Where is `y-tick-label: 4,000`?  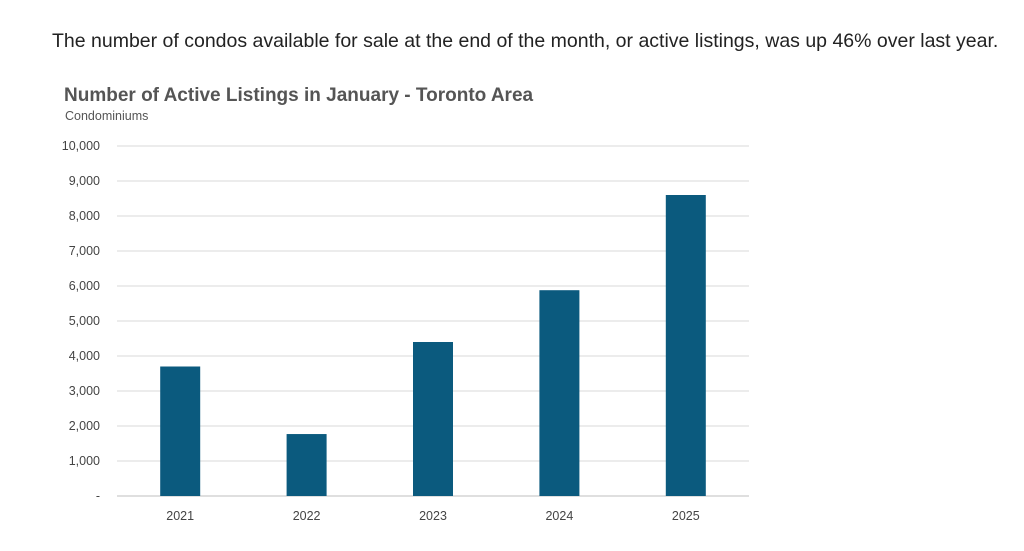
y-tick-label: 4,000 is located at coordinates (84, 356).